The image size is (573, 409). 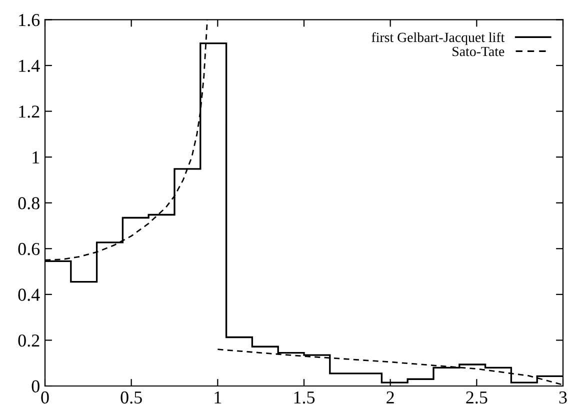 I want to click on x-tick-label: 1, so click(x=218, y=397).